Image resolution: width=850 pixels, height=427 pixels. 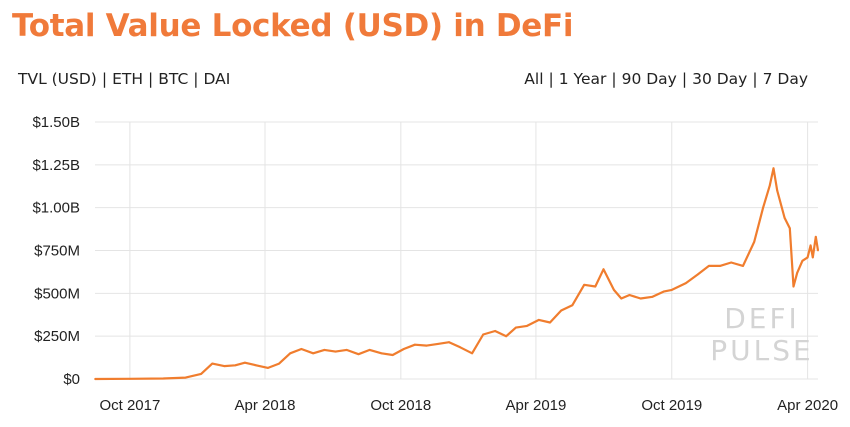 What do you see at coordinates (293, 26) in the screenshot?
I see `page-title: Total Value Locked (USD) in DeFi` at bounding box center [293, 26].